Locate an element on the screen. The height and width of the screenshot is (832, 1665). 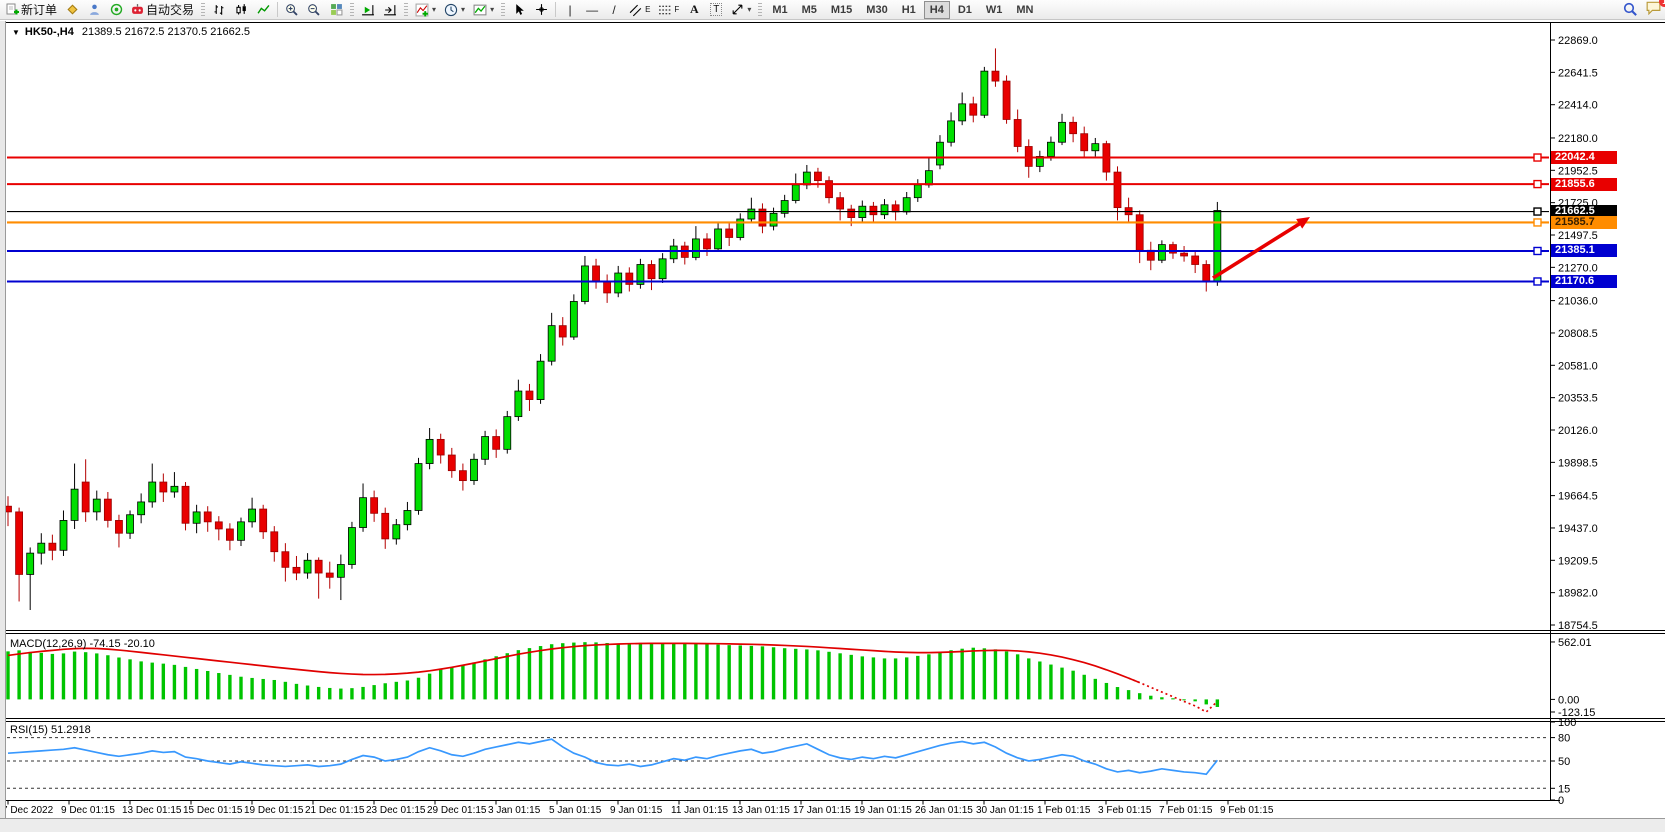
timeframe-button-D1: D1 is located at coordinates (965, 10).